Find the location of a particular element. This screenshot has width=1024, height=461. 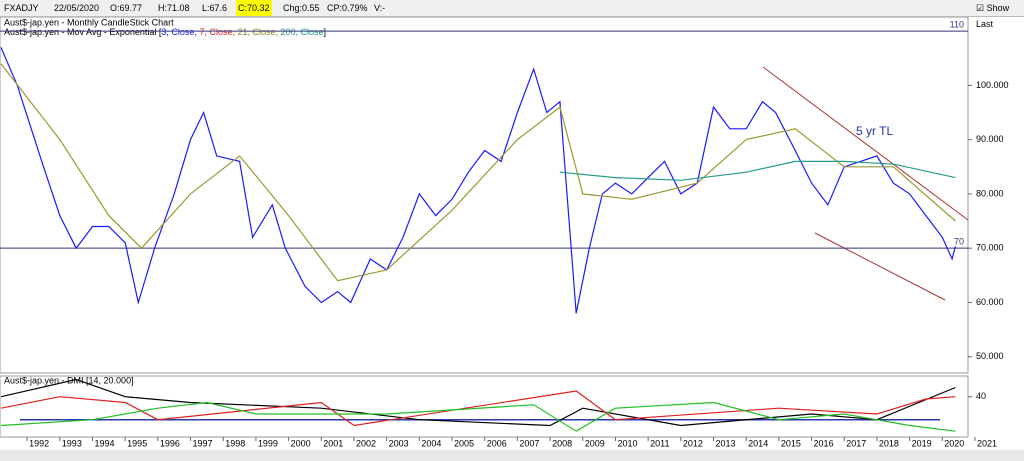

show-last: ☑ Show Last is located at coordinates (993, 16).